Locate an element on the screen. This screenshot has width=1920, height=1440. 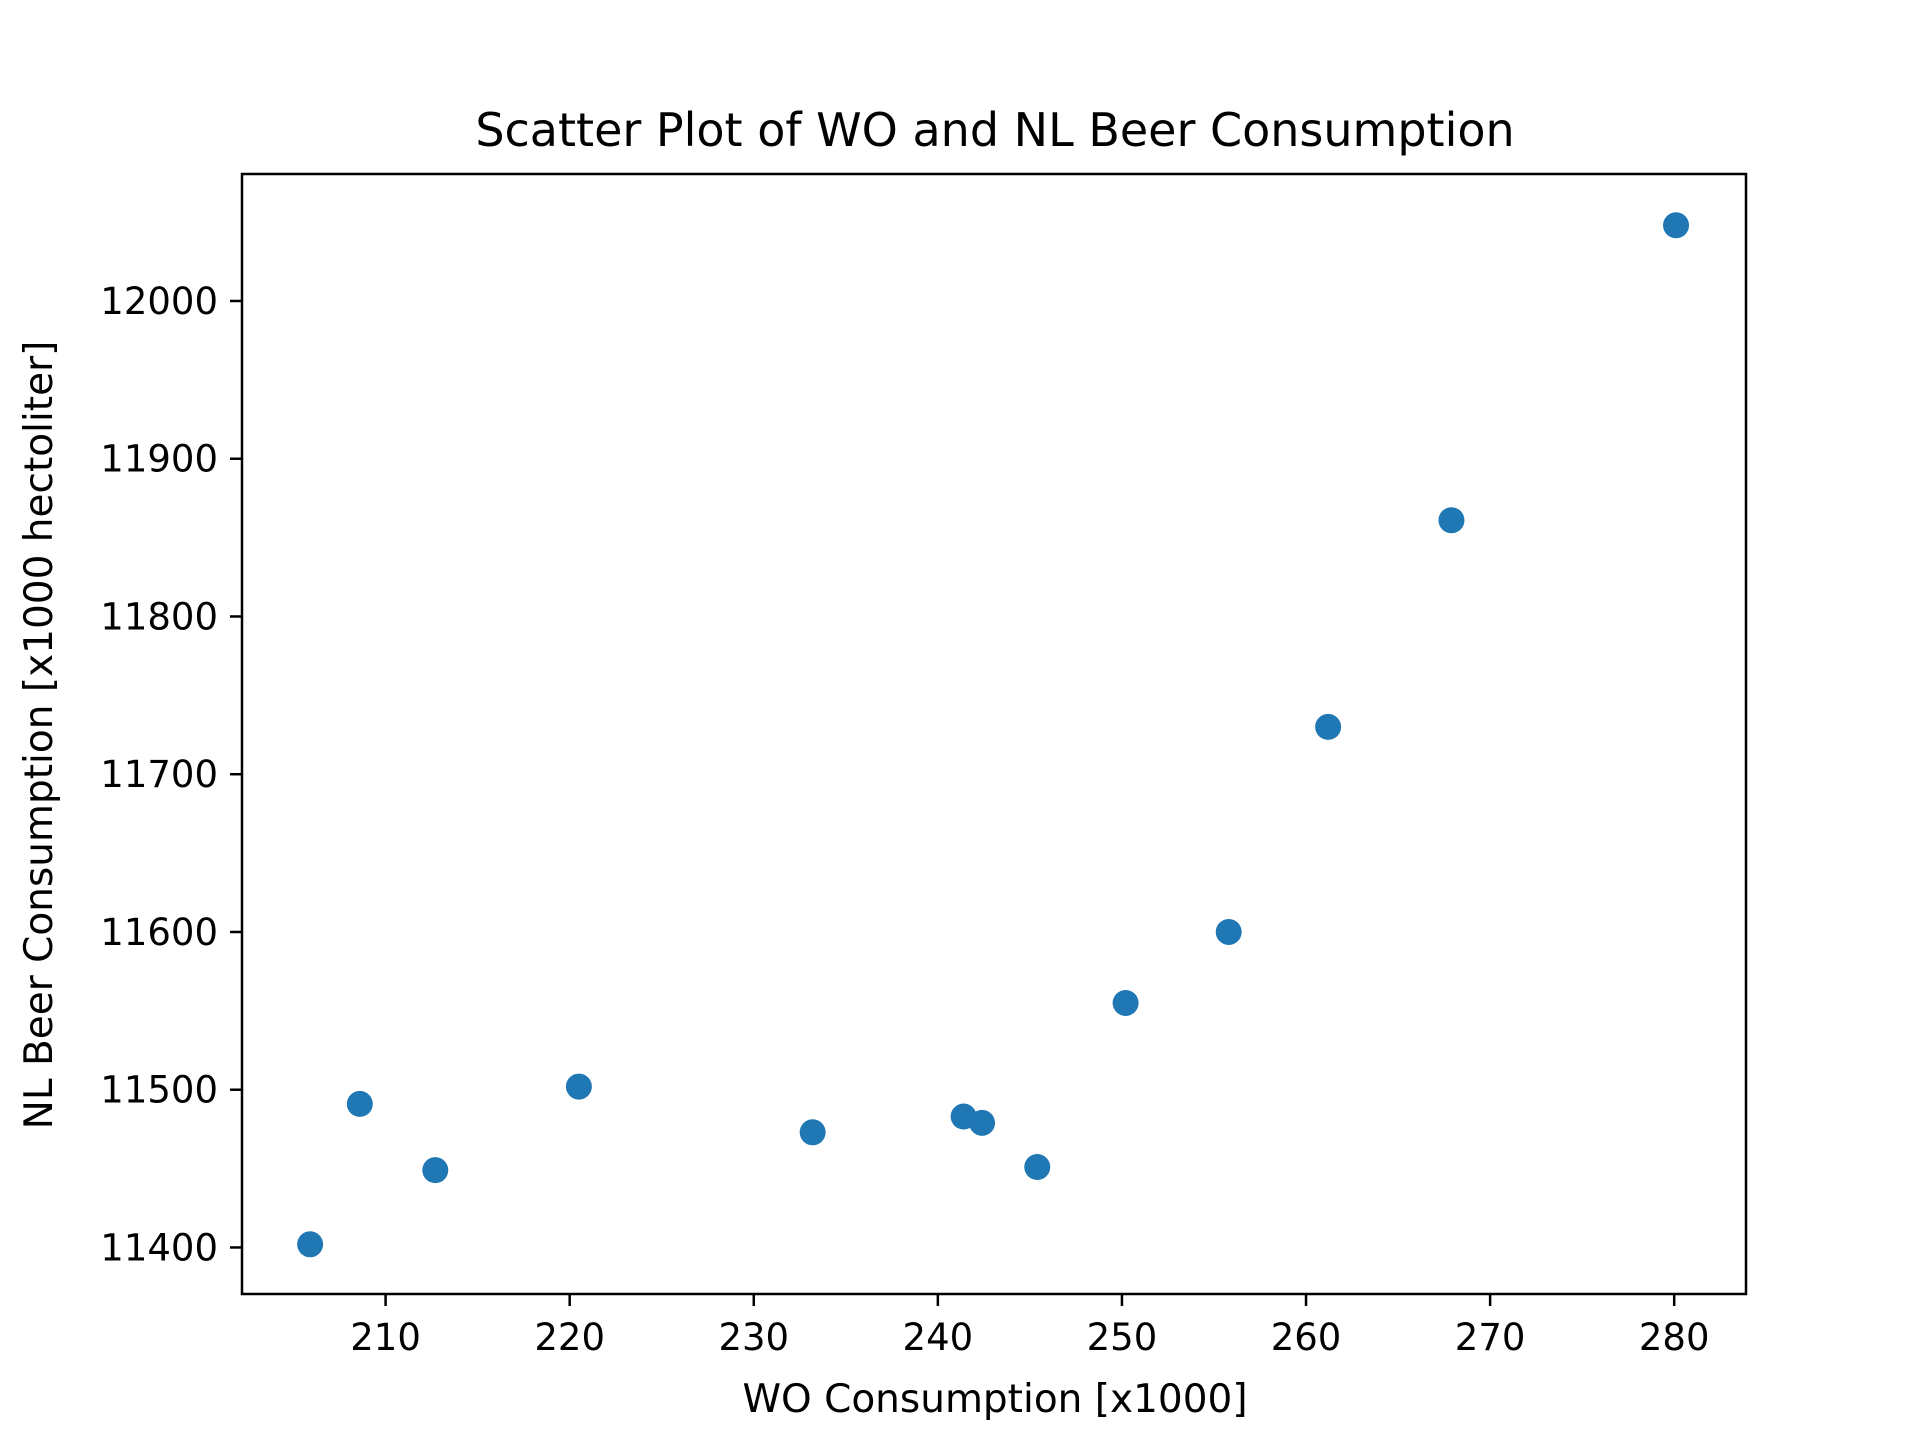
x-tick-label: 270 is located at coordinates (1490, 1337).